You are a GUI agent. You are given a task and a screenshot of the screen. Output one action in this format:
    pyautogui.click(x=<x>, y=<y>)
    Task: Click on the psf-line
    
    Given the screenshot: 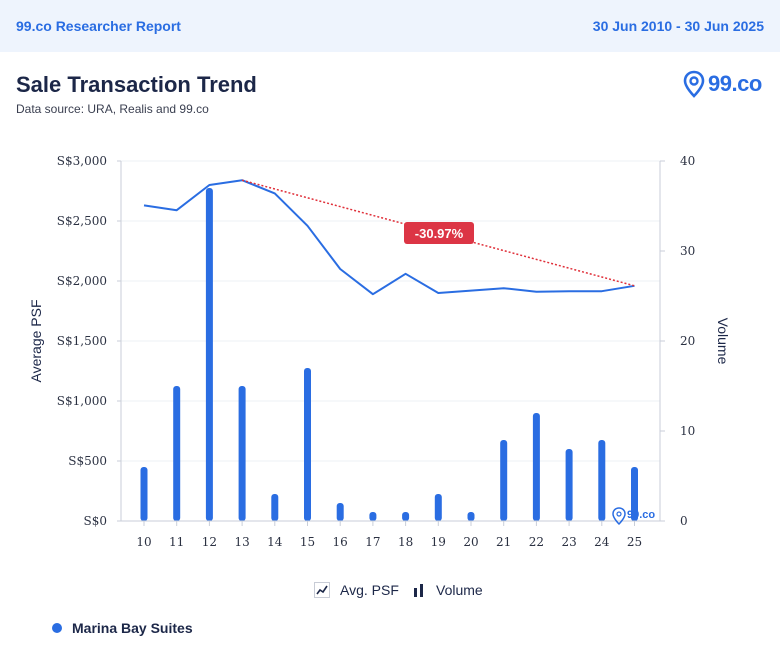 What is the action you would take?
    pyautogui.click(x=389, y=237)
    